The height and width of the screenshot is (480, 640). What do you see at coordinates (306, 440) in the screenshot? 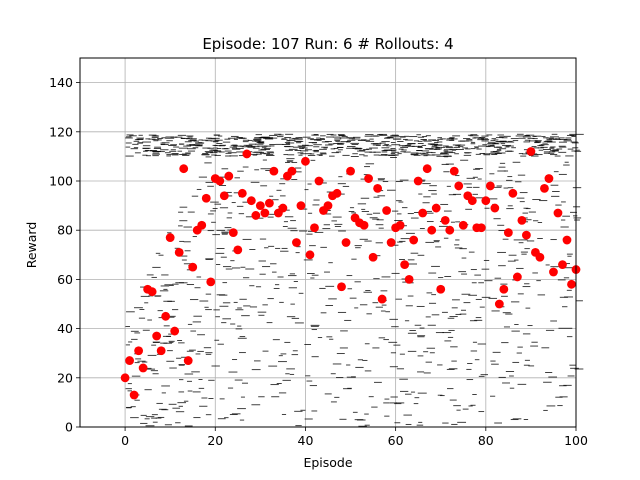
I see `x-tick-label: 40` at bounding box center [306, 440].